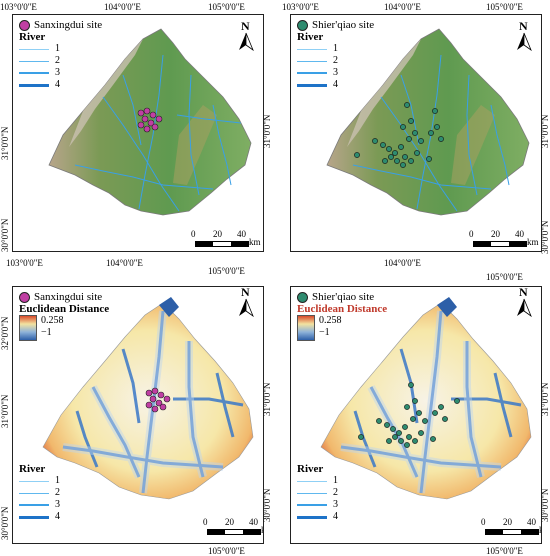 This screenshot has width=550, height=556. Describe the element at coordinates (5, 333) in the screenshot. I see `lat-tick: 32°0'0"N` at that location.